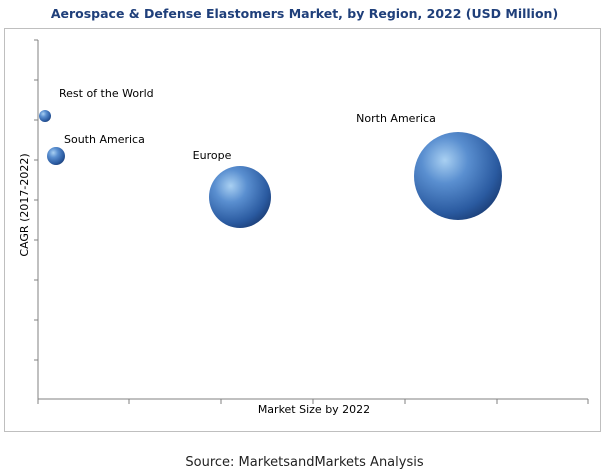 Image resolution: width=609 pixels, height=475 pixels. Describe the element at coordinates (212, 155) in the screenshot. I see `bubble-label-europe: Europe` at that location.